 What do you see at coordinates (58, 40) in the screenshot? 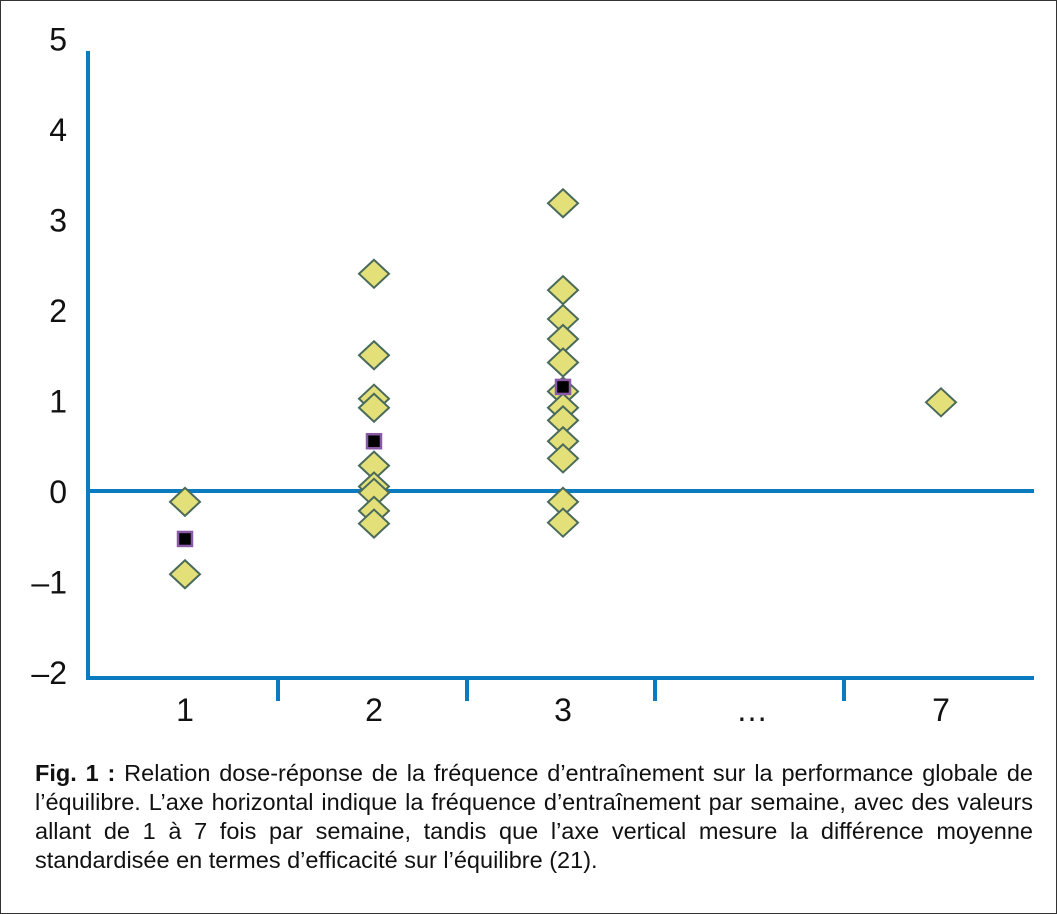
I see `y-tick-label: 5` at bounding box center [58, 40].